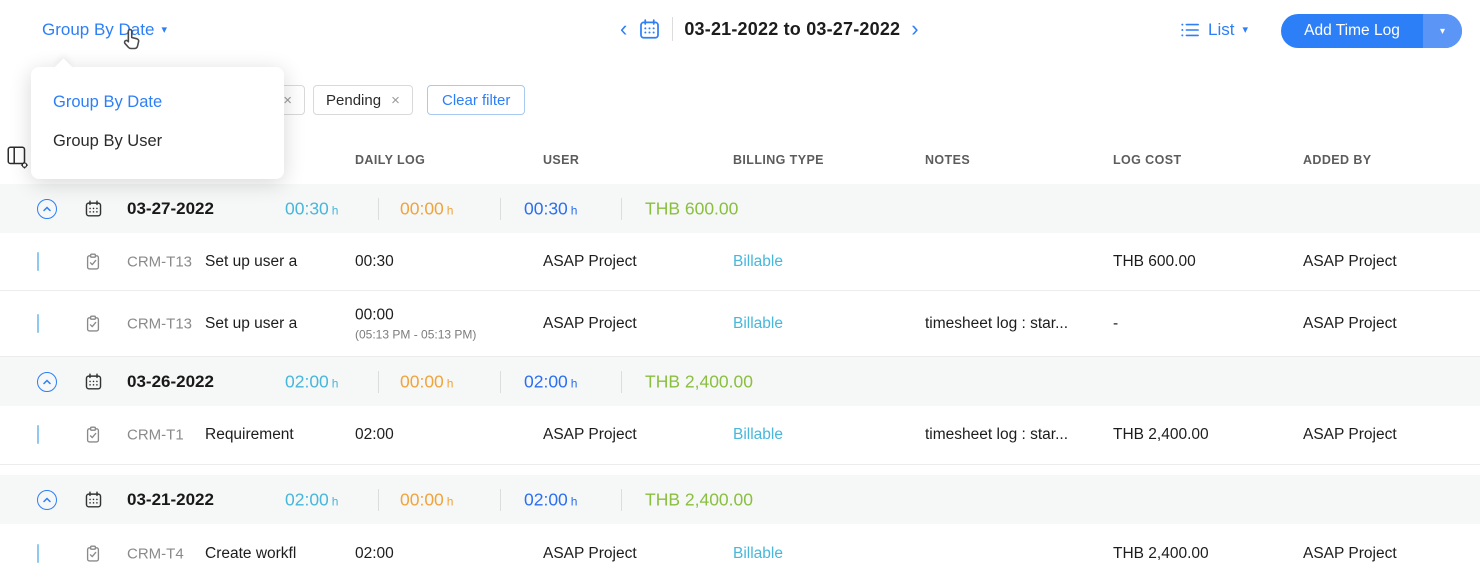 This screenshot has width=1480, height=588. Describe the element at coordinates (551, 208) in the screenshot. I see `group-total-hours: 00:30 h` at that location.